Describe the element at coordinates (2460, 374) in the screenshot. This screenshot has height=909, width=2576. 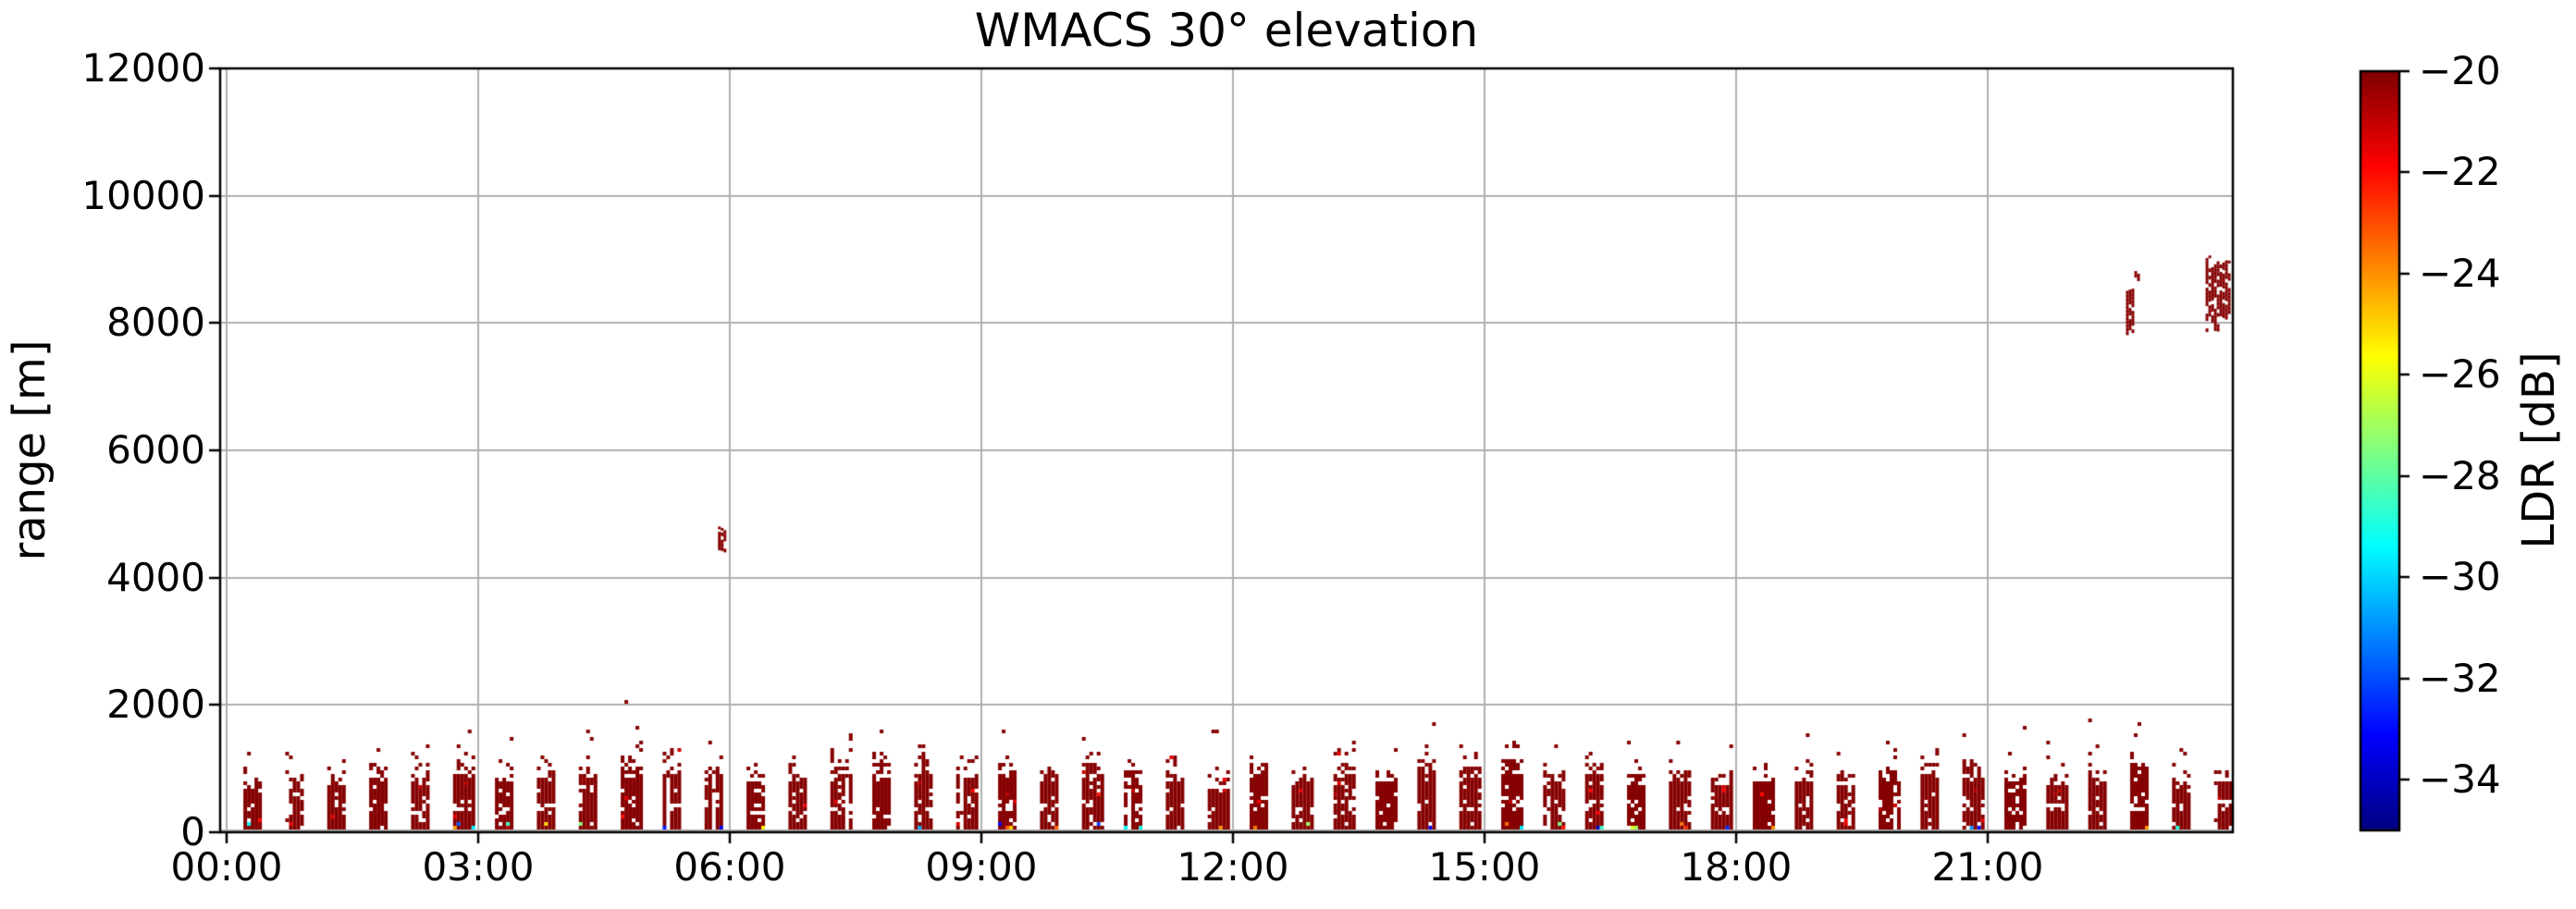
I see `colorbar-tick-label: −26` at that location.